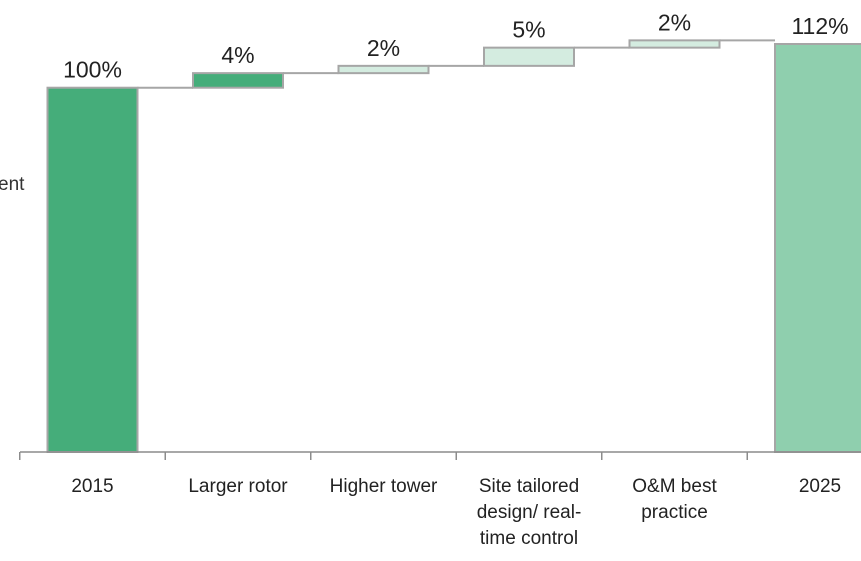  Describe the element at coordinates (456, 64) in the screenshot. I see `connector-lines` at that location.